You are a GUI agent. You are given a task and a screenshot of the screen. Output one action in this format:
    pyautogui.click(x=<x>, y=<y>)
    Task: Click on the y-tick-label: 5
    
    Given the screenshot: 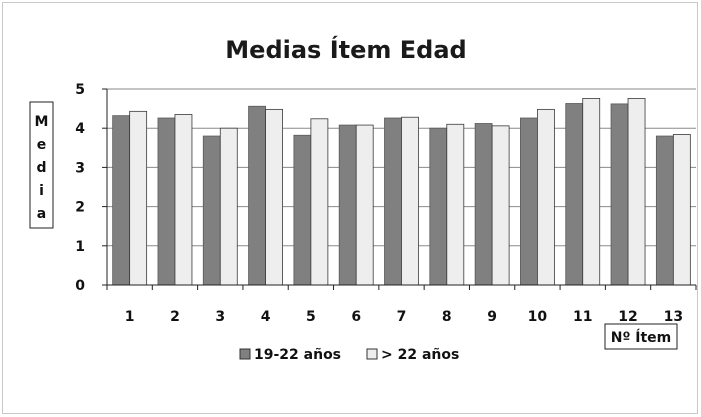 What is the action you would take?
    pyautogui.click(x=80, y=90)
    